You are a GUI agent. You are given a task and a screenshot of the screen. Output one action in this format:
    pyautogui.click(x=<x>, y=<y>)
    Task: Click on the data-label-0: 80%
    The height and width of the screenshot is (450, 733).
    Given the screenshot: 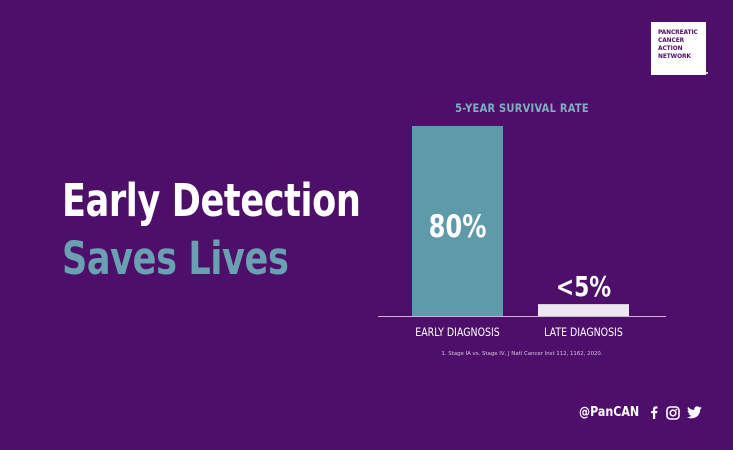 What is the action you would take?
    pyautogui.click(x=458, y=226)
    